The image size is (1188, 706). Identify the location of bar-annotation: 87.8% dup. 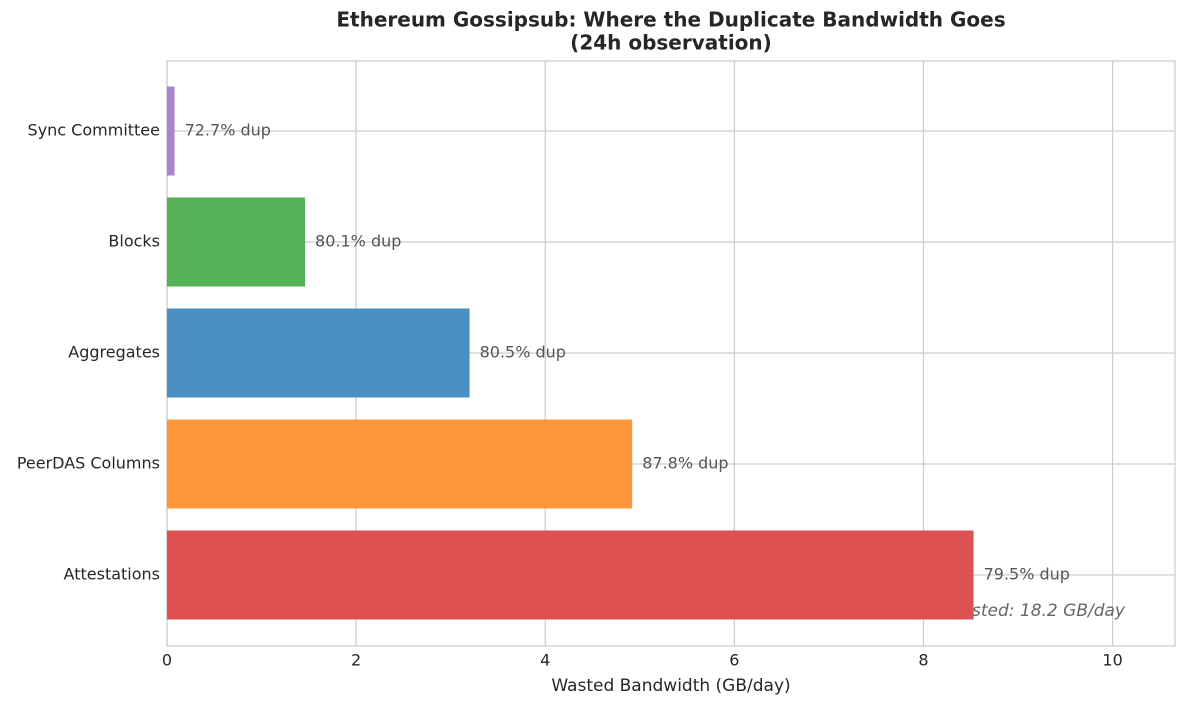
(685, 463).